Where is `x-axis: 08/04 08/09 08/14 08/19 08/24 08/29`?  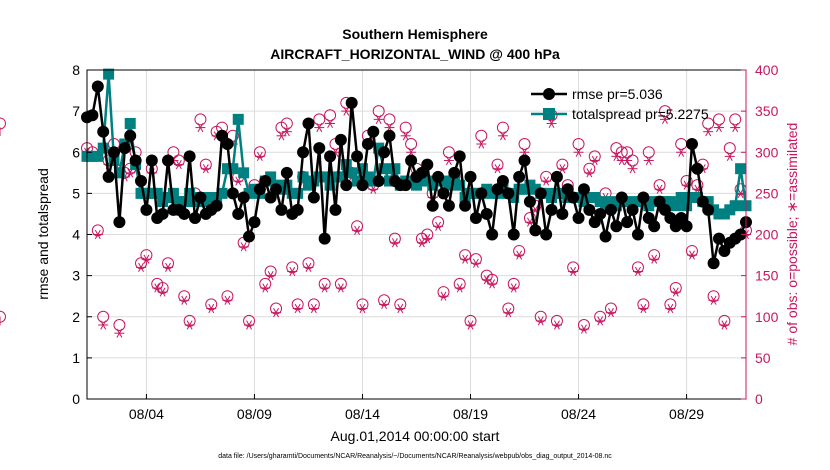
x-axis: 08/04 08/09 08/14 08/19 08/24 08/29 is located at coordinates (416, 408).